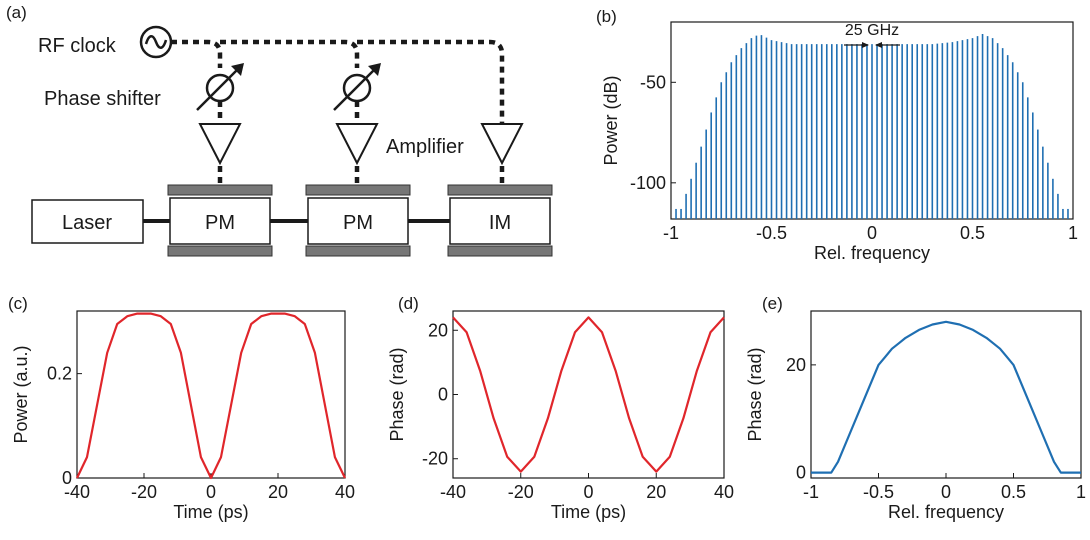 Image resolution: width=1090 pixels, height=540 pixels. I want to click on y-tick-label: -50, so click(653, 82).